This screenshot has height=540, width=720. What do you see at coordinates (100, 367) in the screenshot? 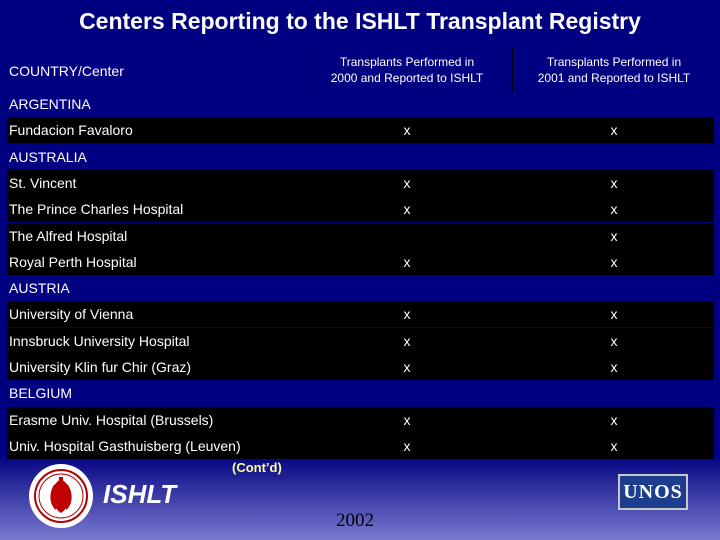
I see `center-name: University Klin fur Chir (Graz)` at bounding box center [100, 367].